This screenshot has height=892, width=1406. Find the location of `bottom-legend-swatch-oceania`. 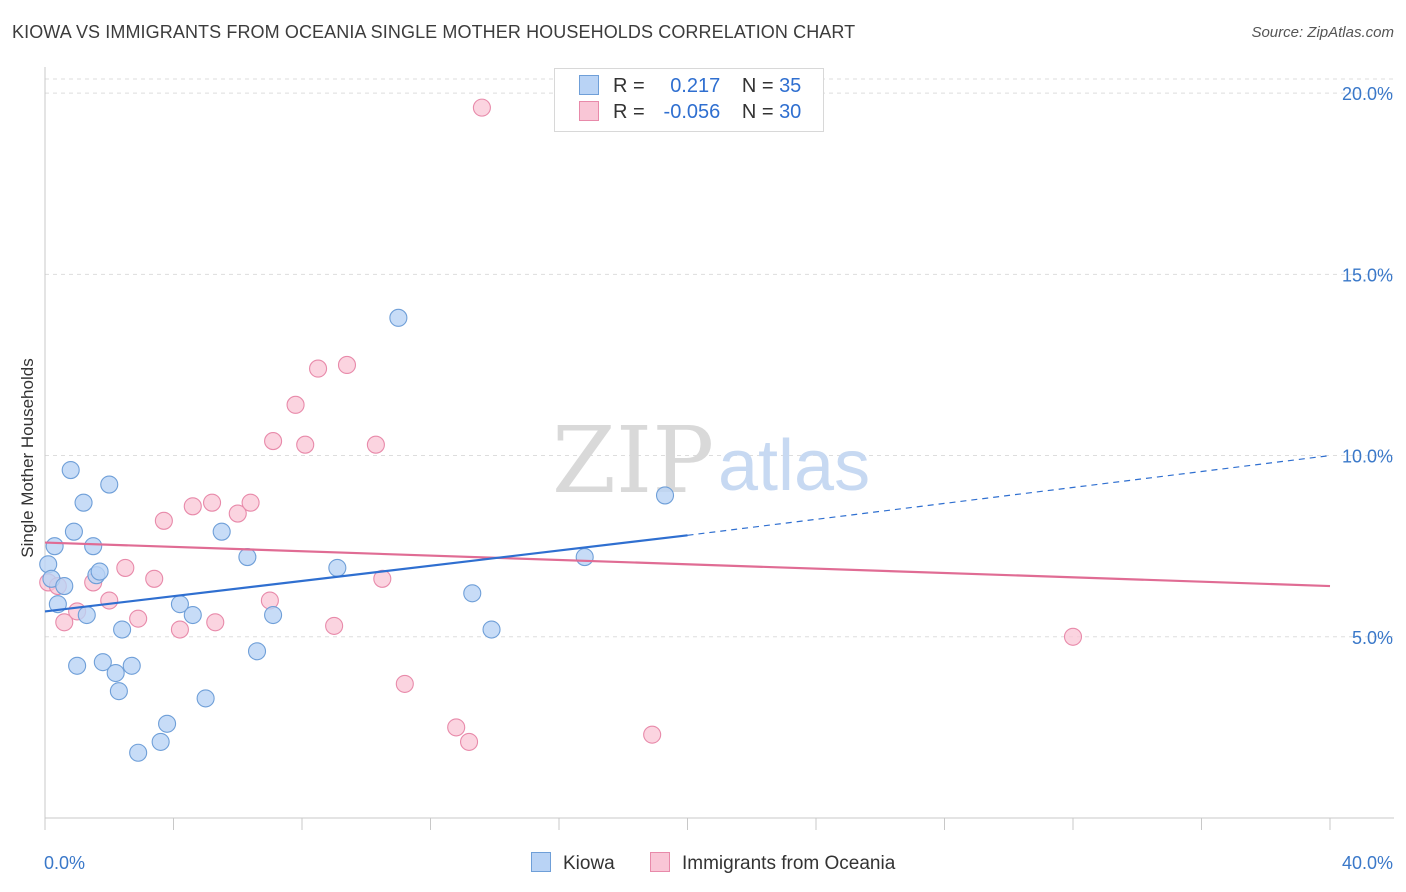

bottom-legend-swatch-oceania is located at coordinates (660, 862).